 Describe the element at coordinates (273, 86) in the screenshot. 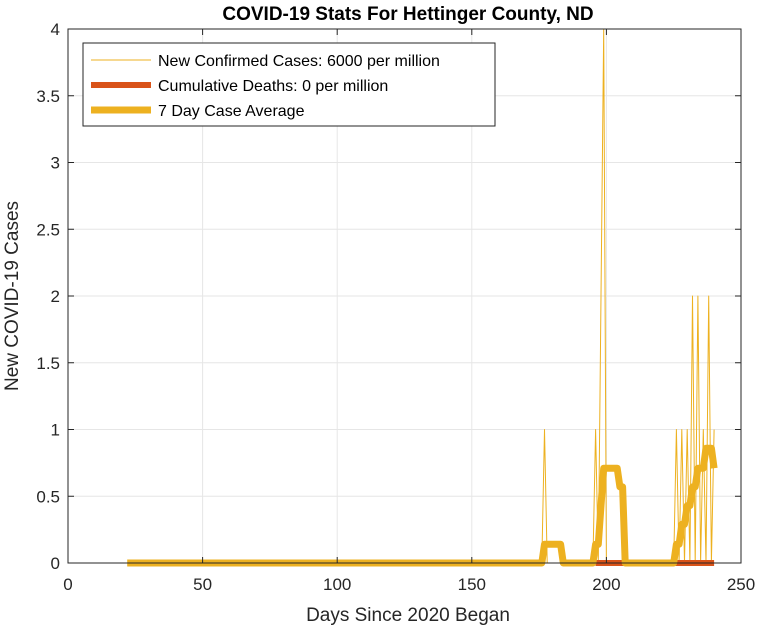

I see `legend-entry-cumulative-deaths: Cumulative Deaths: 0 per million` at that location.